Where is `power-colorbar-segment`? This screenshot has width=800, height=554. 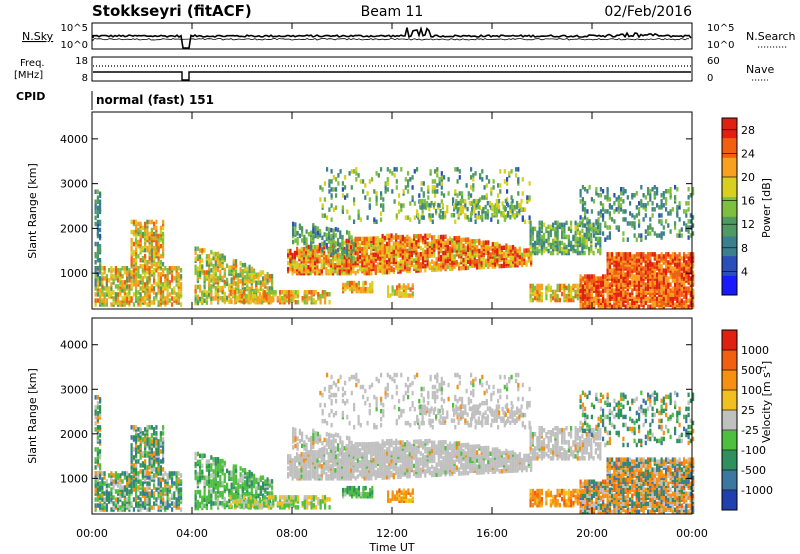
power-colorbar-segment is located at coordinates (729, 226).